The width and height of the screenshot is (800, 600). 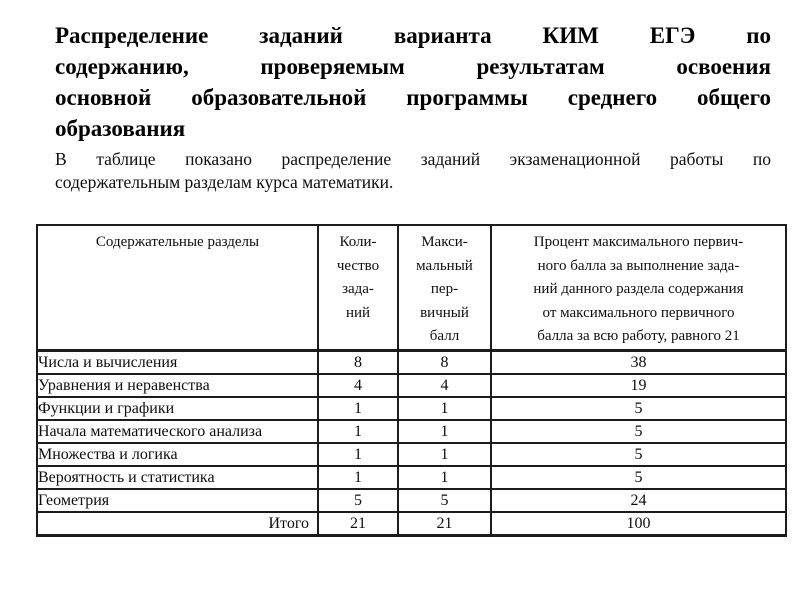 I want to click on max-score-cell: 8, so click(x=444, y=362).